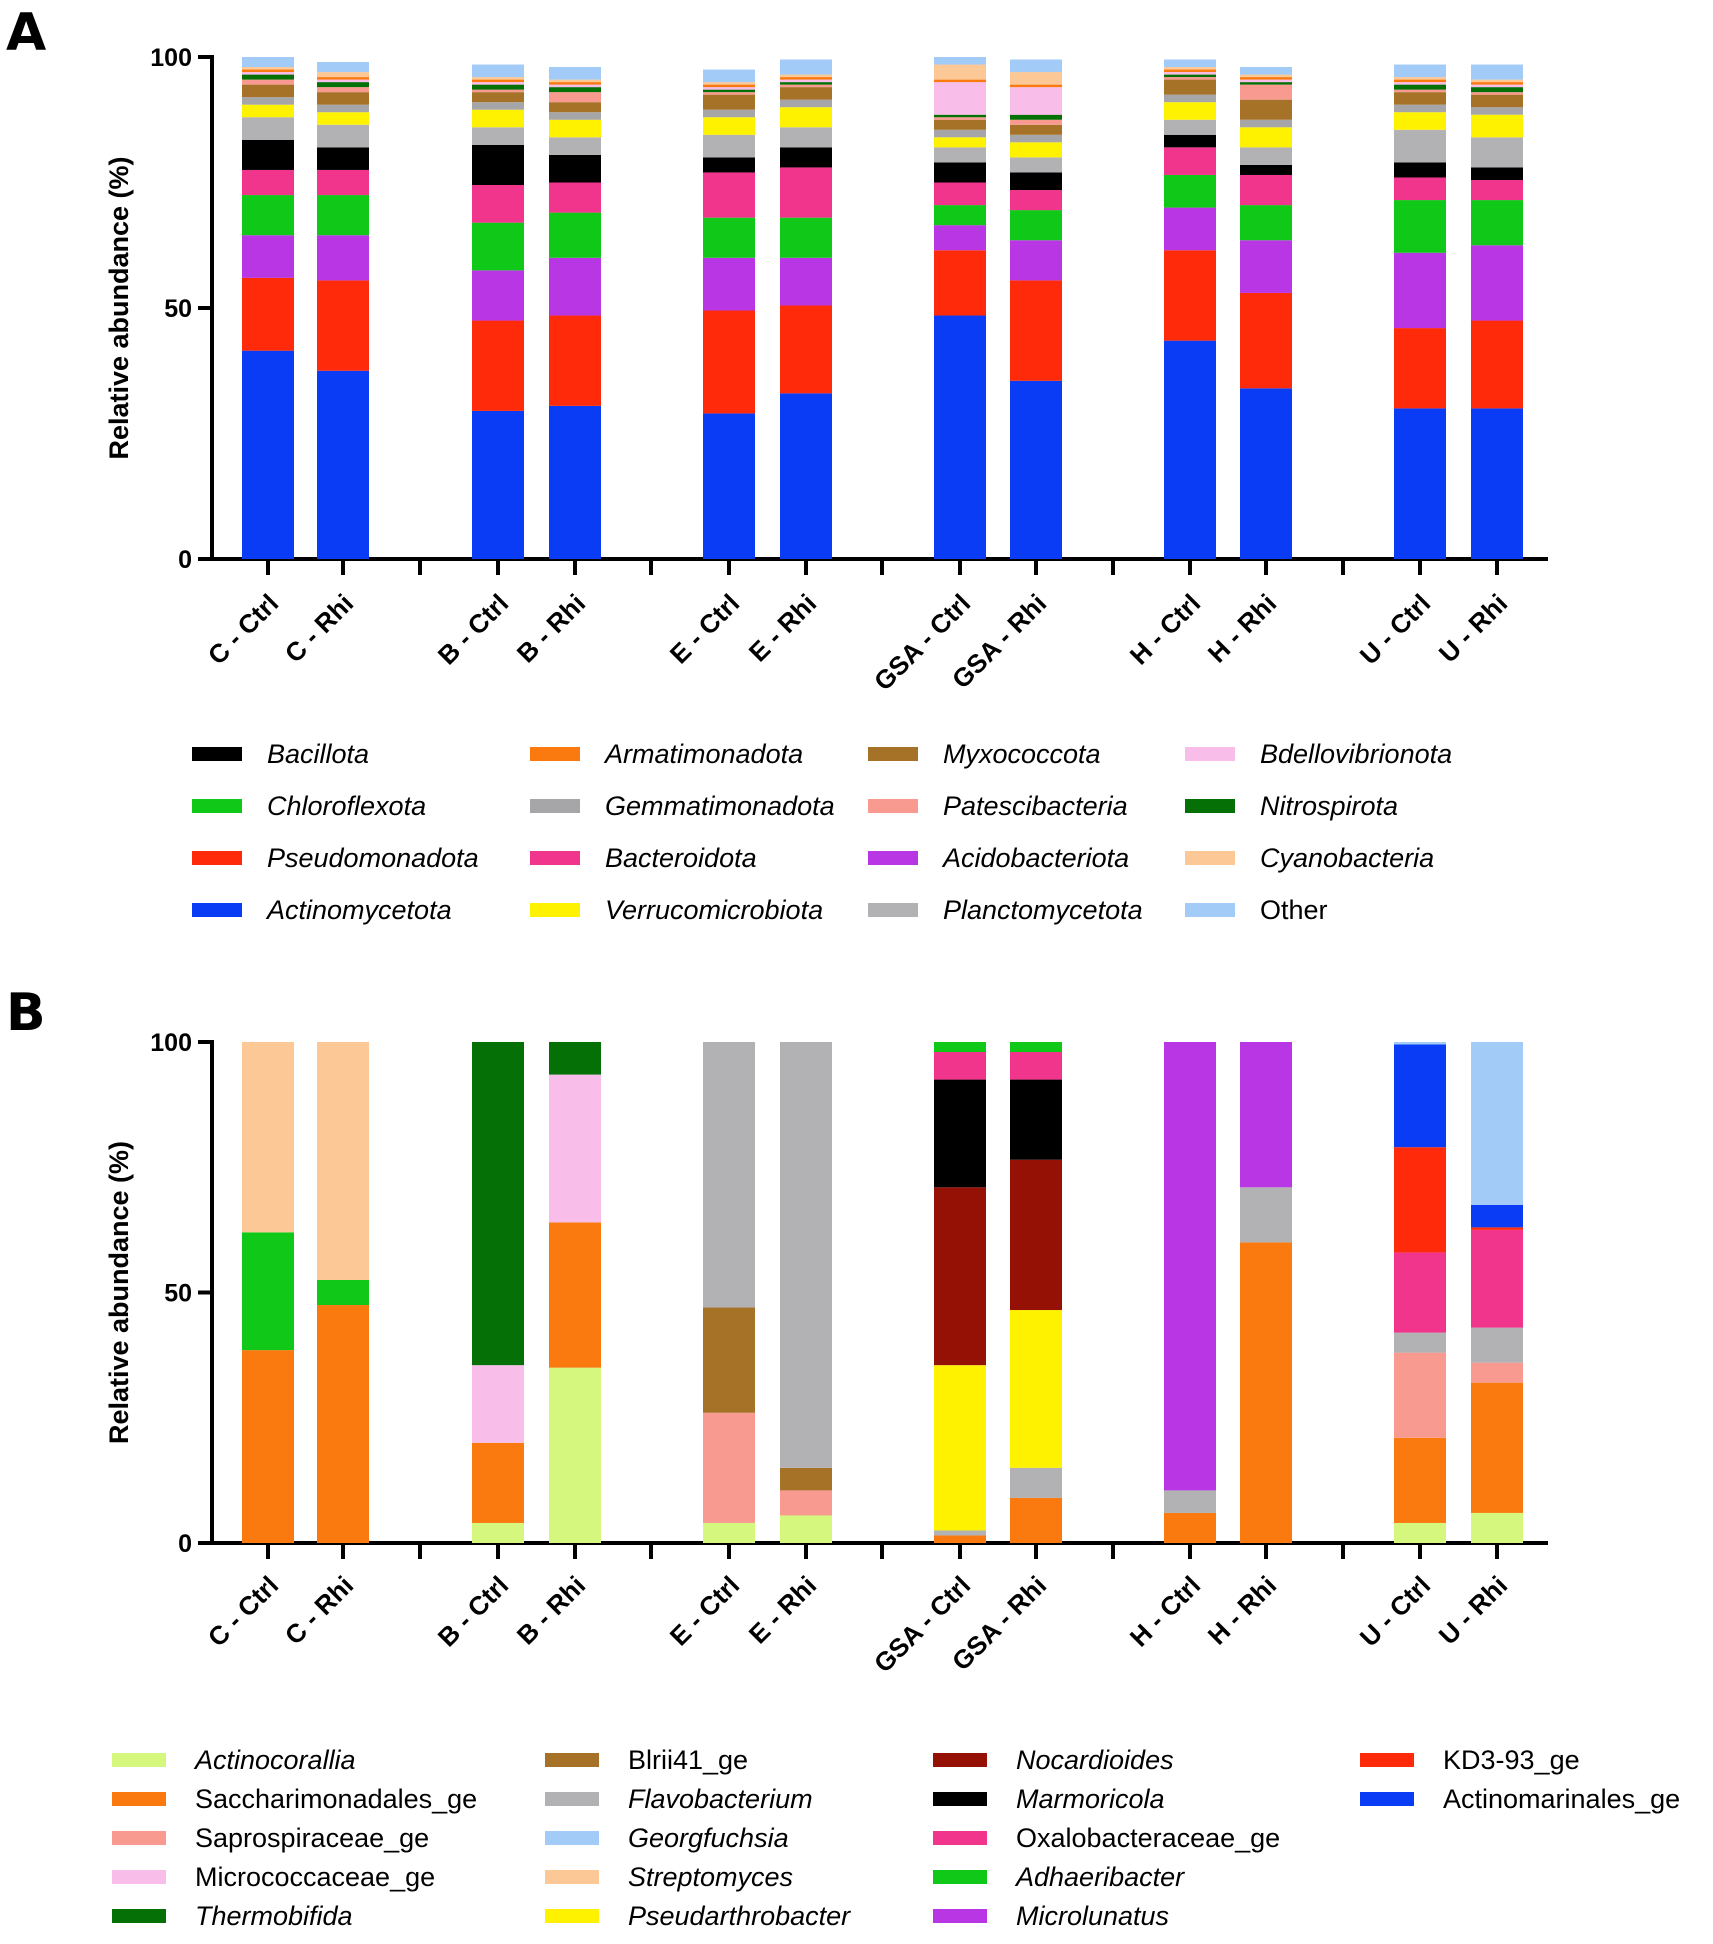  What do you see at coordinates (1266, 137) in the screenshot?
I see `bar-segment-verrucomicrobiota-h-rhi` at bounding box center [1266, 137].